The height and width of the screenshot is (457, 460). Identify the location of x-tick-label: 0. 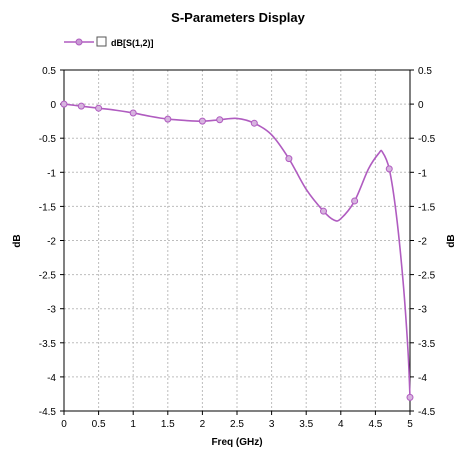
(64, 424).